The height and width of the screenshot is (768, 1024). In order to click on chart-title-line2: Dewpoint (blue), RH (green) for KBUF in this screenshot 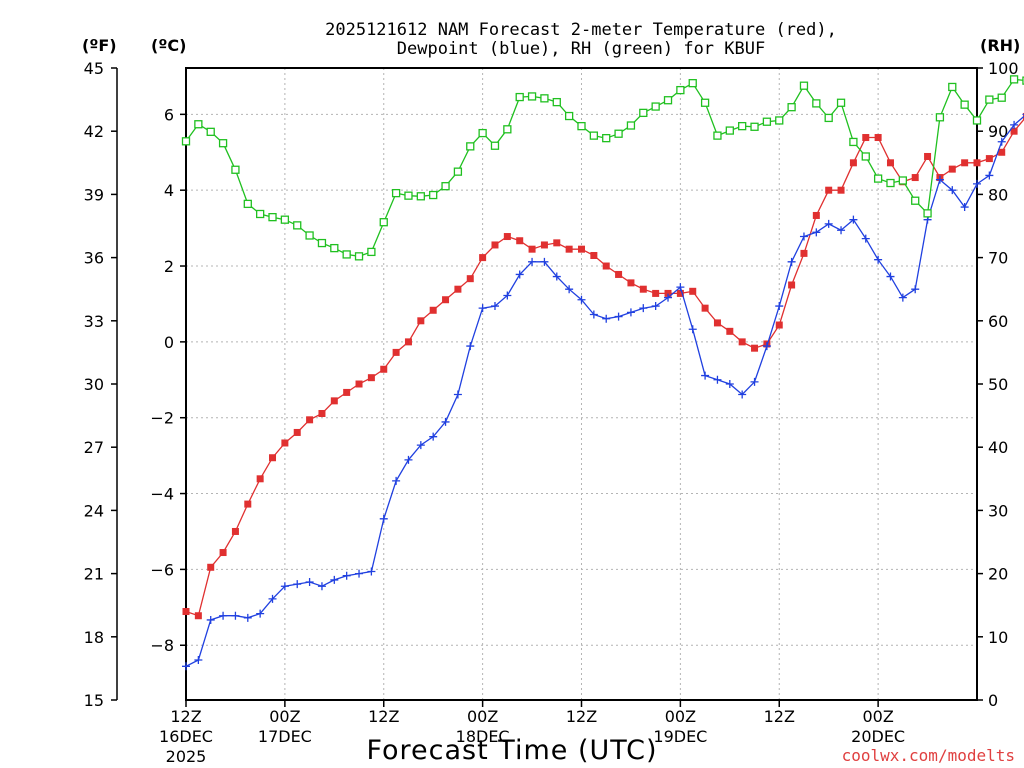, I will do `click(581, 49)`.